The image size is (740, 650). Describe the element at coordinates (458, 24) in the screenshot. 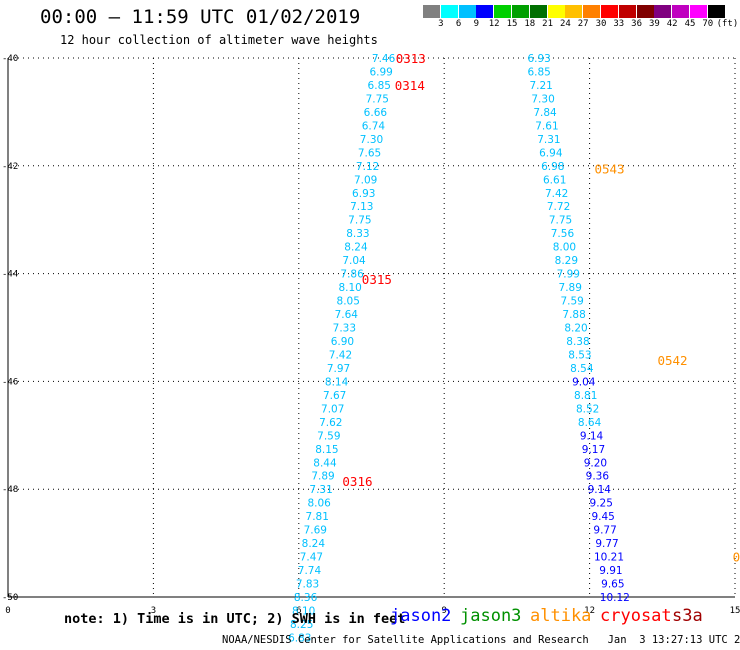

I see `colorbar-label: 6` at that location.